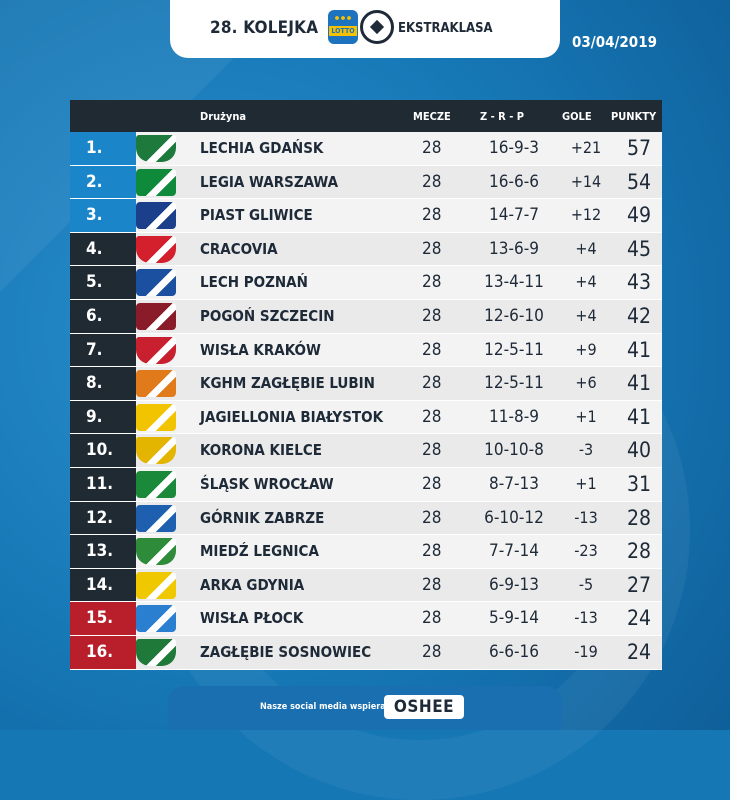  What do you see at coordinates (343, 18) in the screenshot?
I see `lotto-dots-icon` at bounding box center [343, 18].